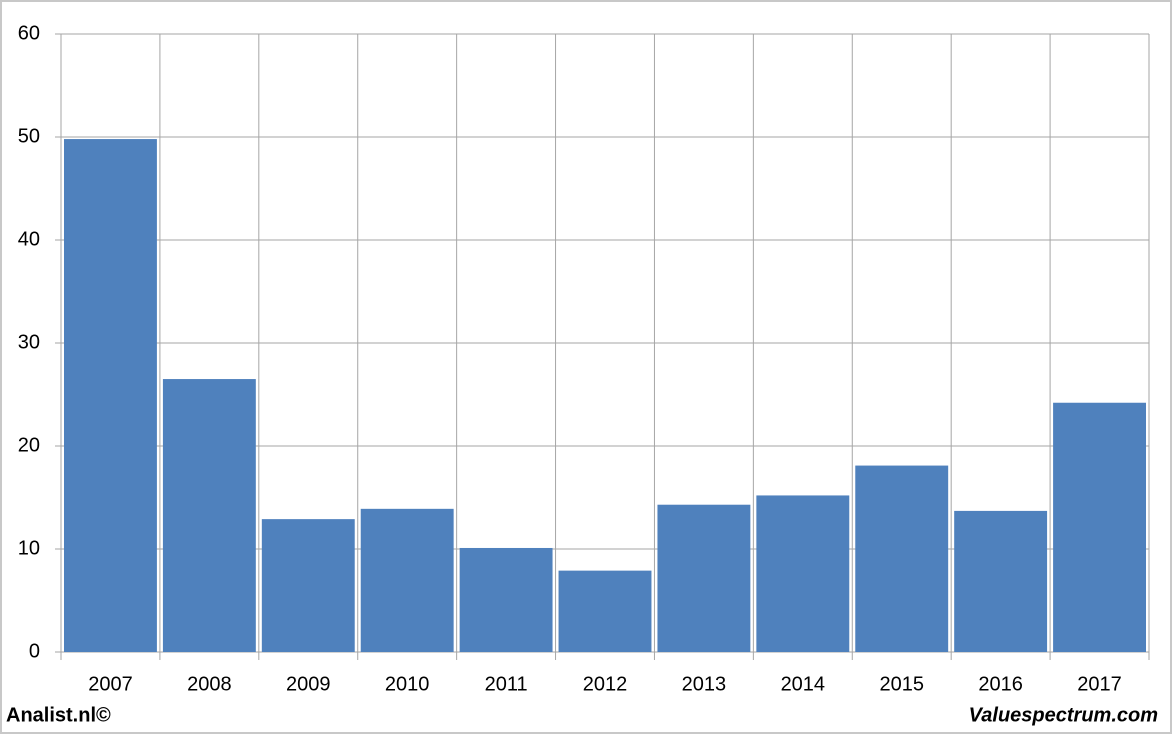  What do you see at coordinates (1099, 684) in the screenshot?
I see `x-tick-label: 2017` at bounding box center [1099, 684].